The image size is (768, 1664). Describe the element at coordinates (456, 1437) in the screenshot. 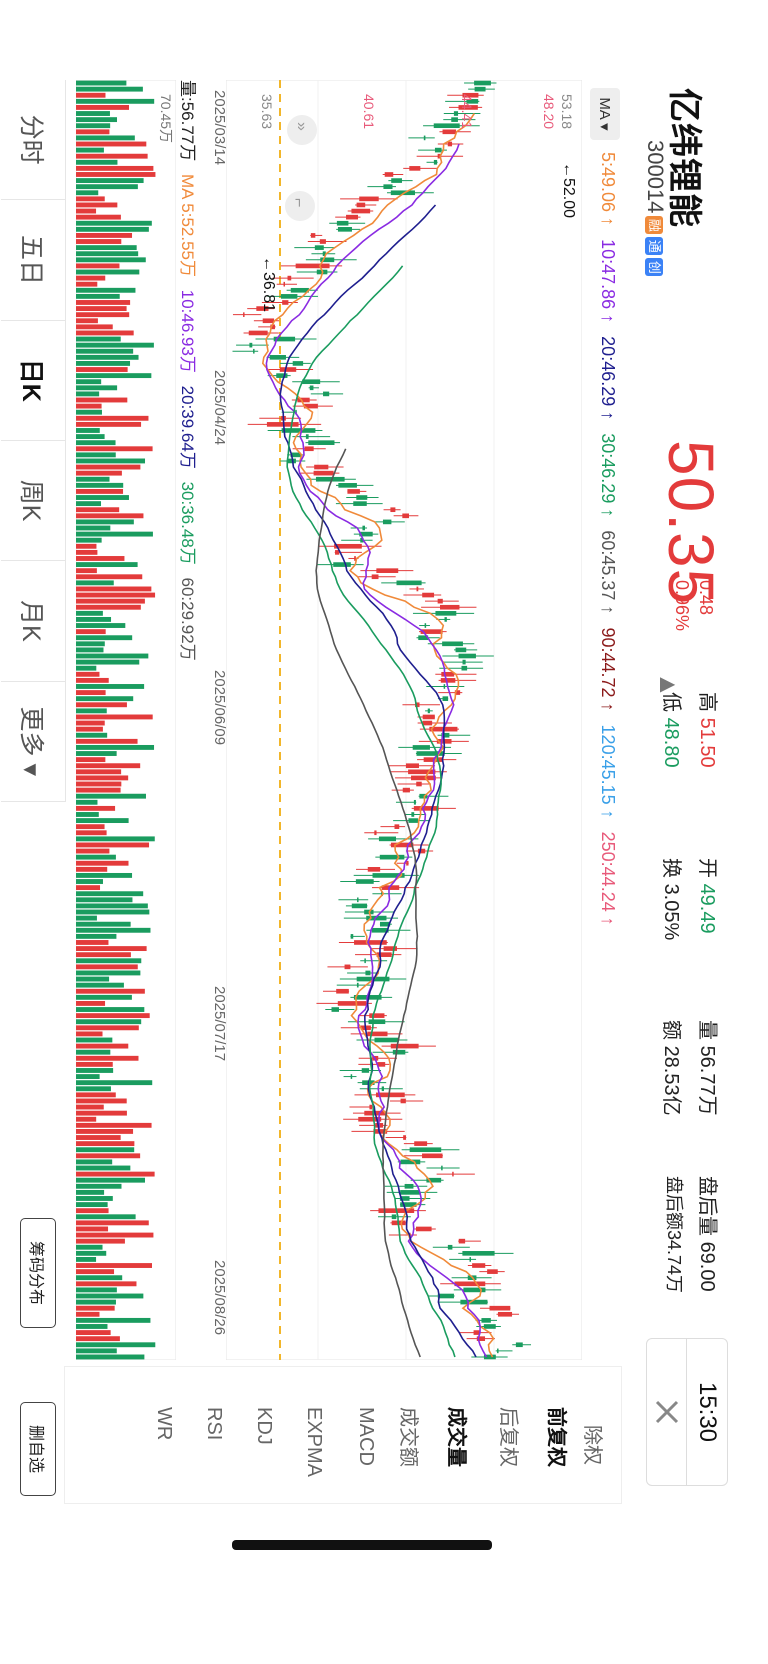

I see `volume-option: 成交量` at that location.